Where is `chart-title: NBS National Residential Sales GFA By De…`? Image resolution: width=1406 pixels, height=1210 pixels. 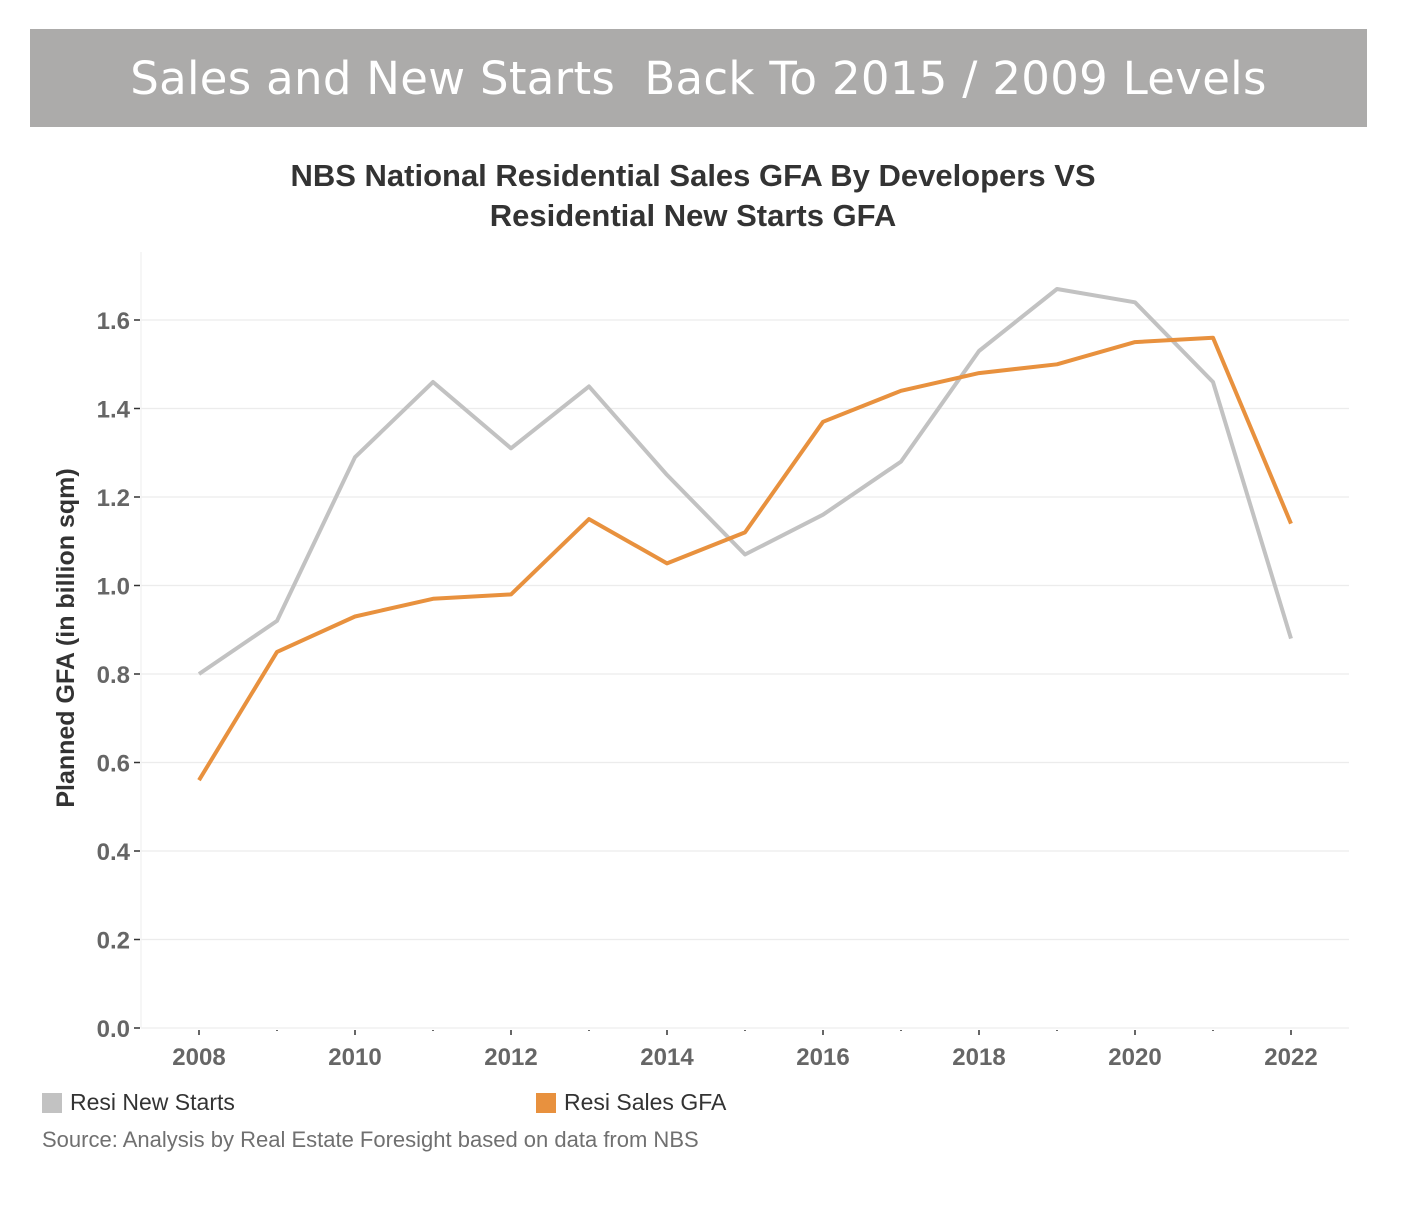
chart-title: NBS National Residential Sales GFA By De… is located at coordinates (692, 195).